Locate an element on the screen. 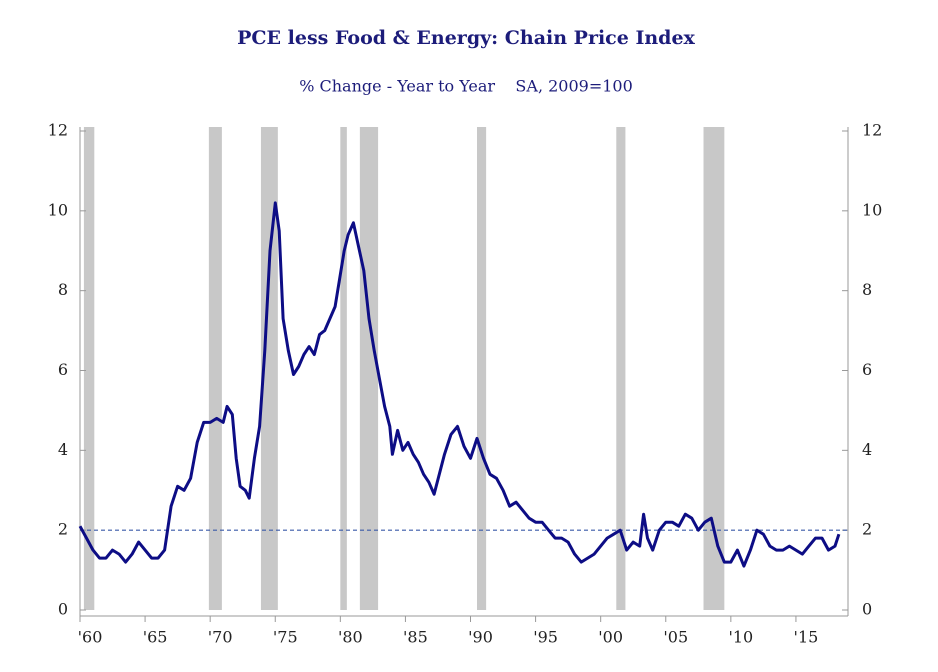  x-tick-label: '95 is located at coordinates (545, 637).